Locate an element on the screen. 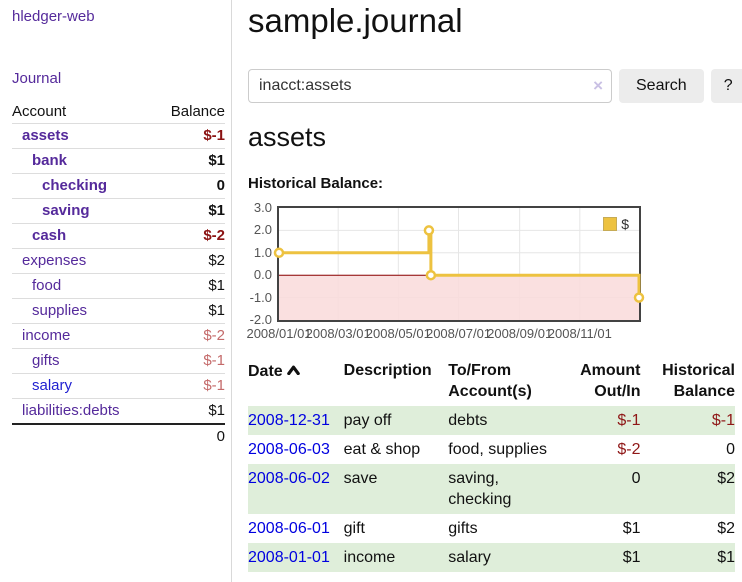 This screenshot has width=742, height=582. sidebar-item-journal: Journal is located at coordinates (37, 78).